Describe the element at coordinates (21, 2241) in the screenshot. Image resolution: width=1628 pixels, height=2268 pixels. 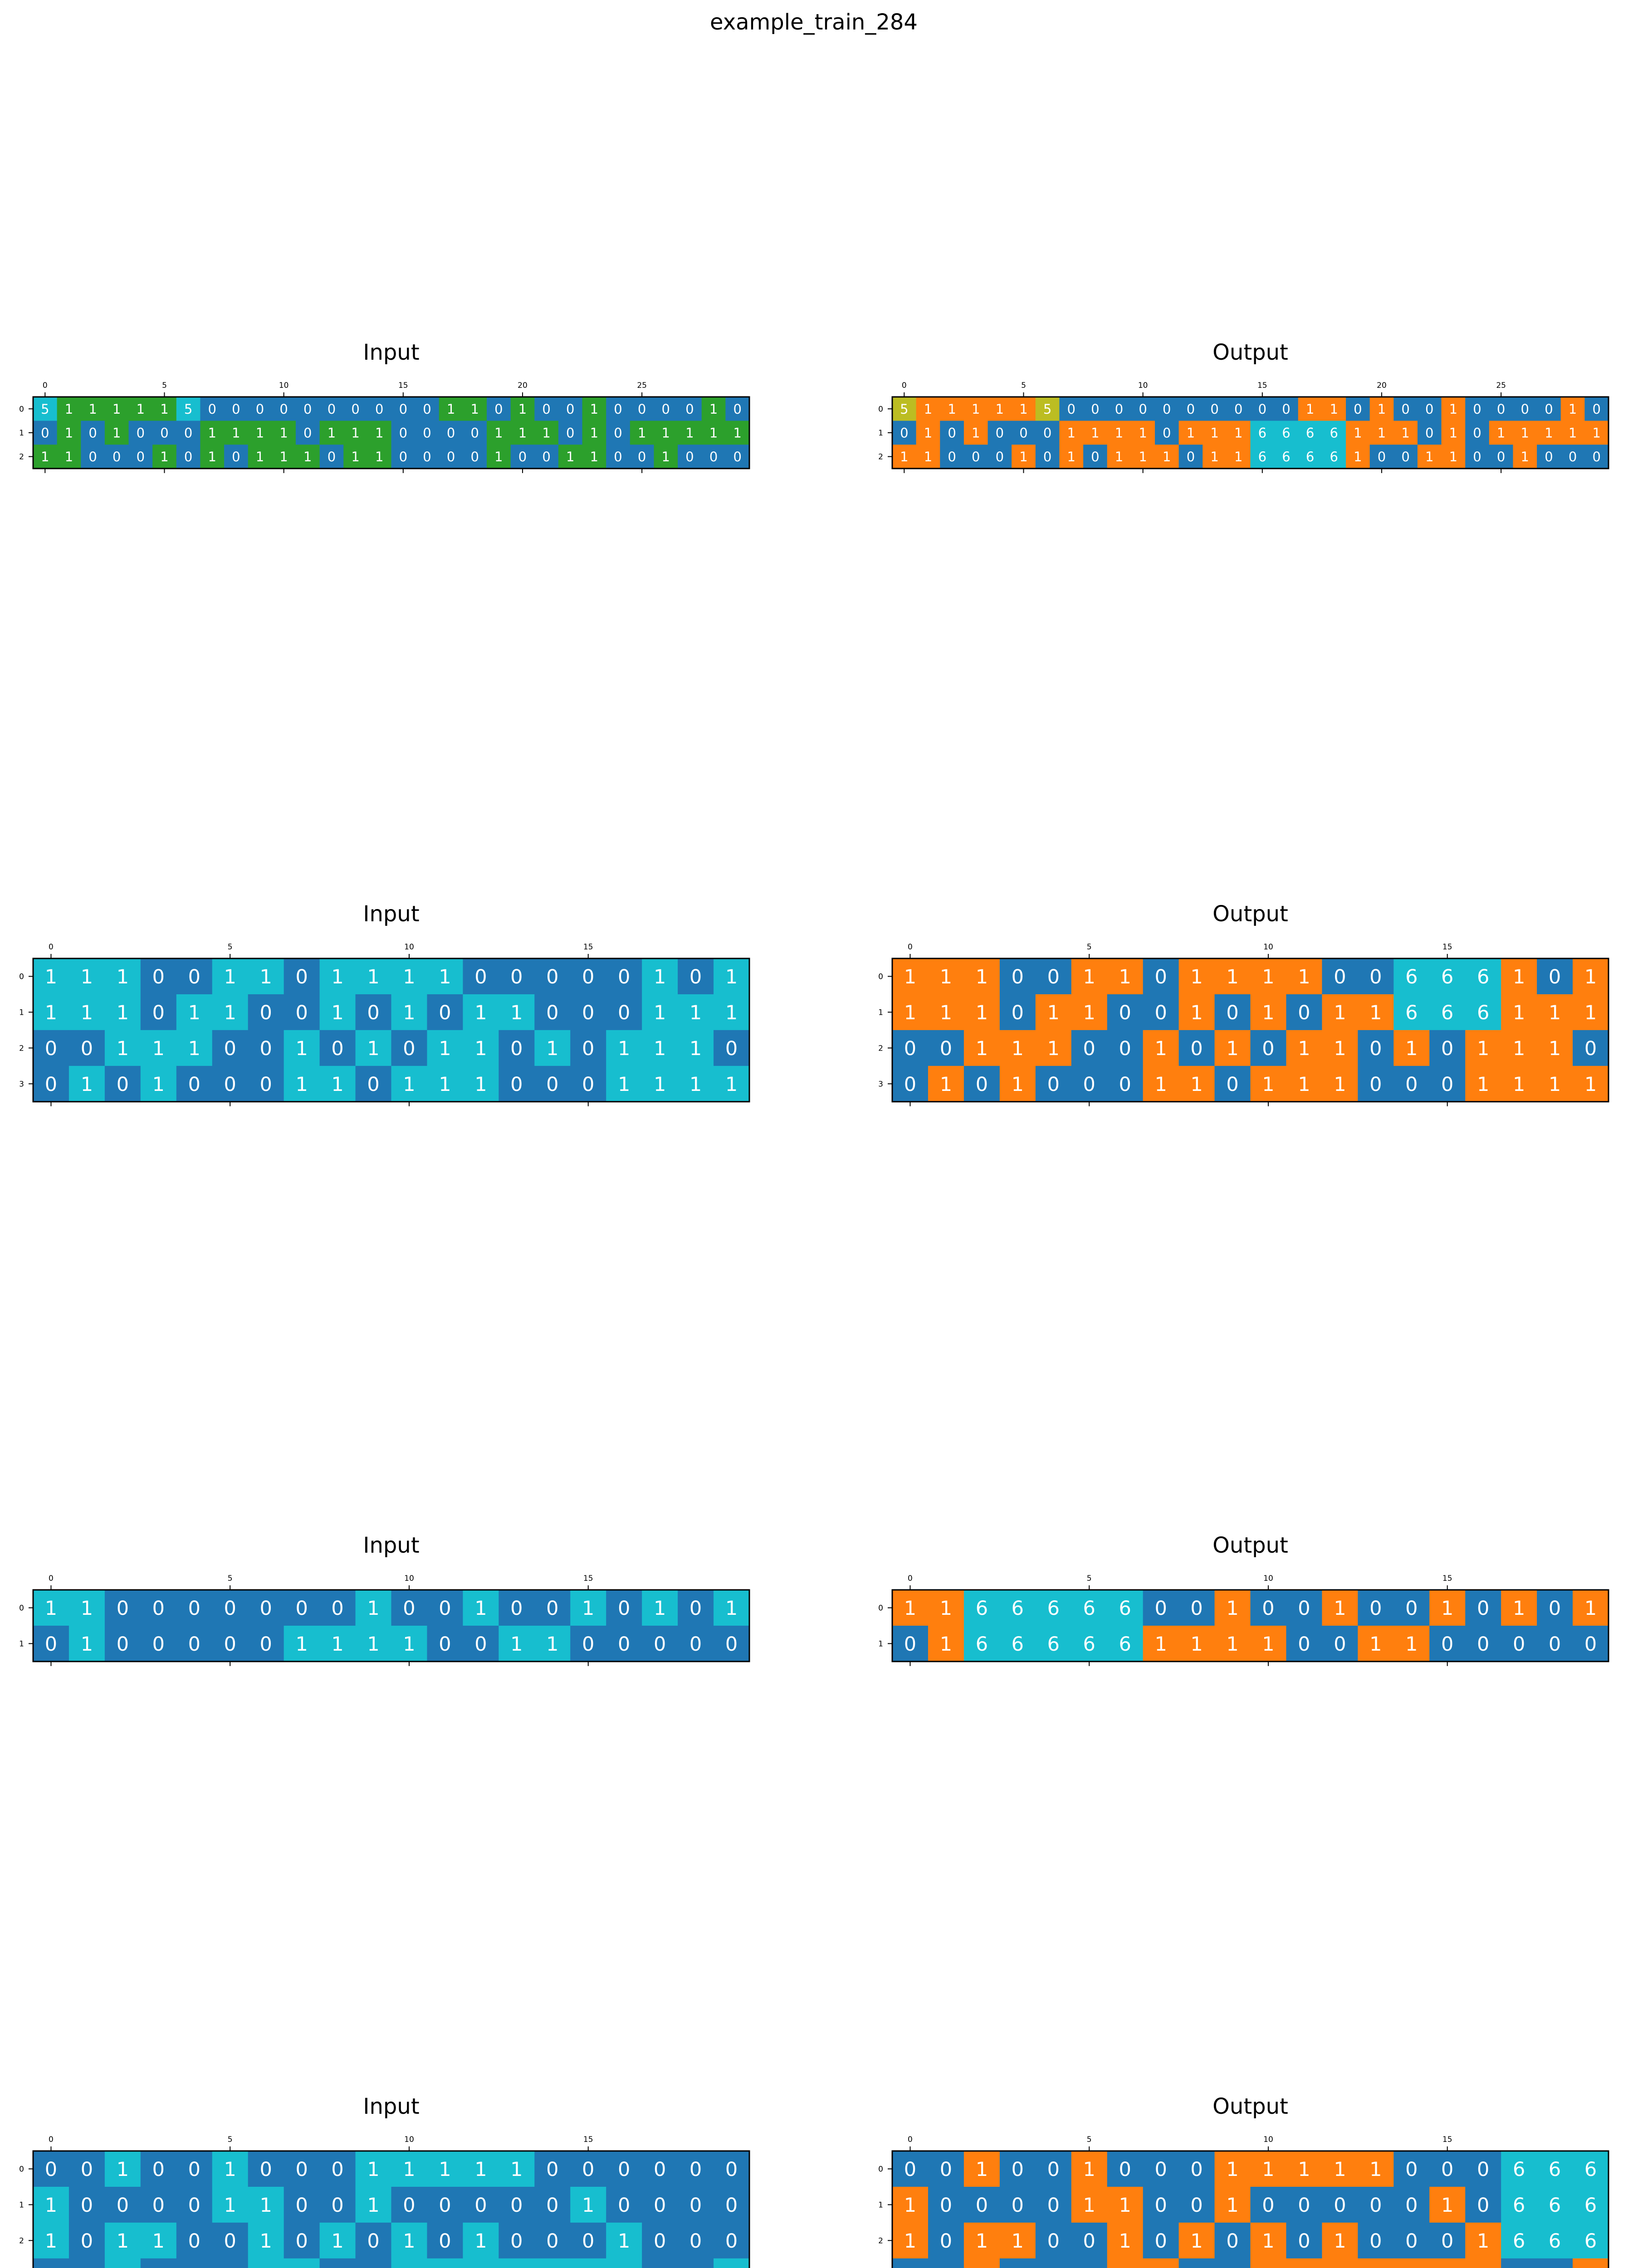
I see `y-tick-label: 2` at that location.